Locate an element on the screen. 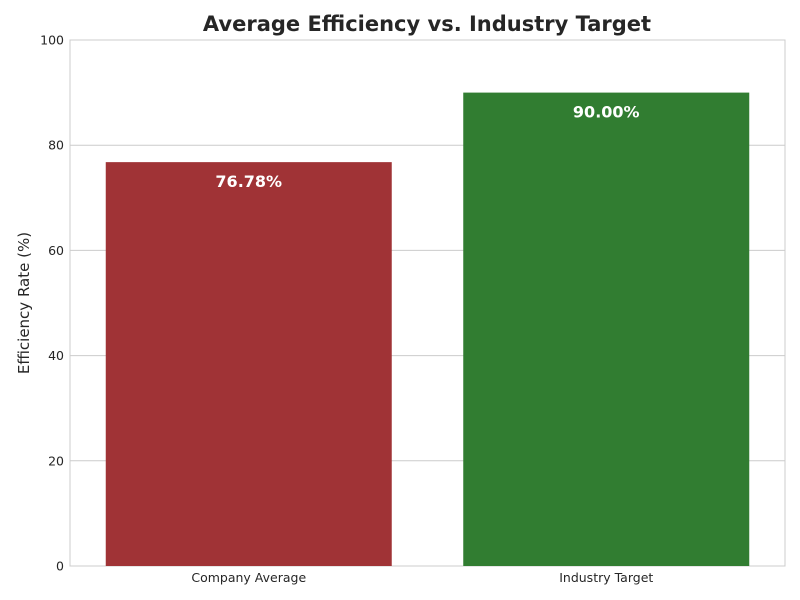 This screenshot has height=600, width=800. data-labels: 76.78% 90.00% is located at coordinates (427, 147).